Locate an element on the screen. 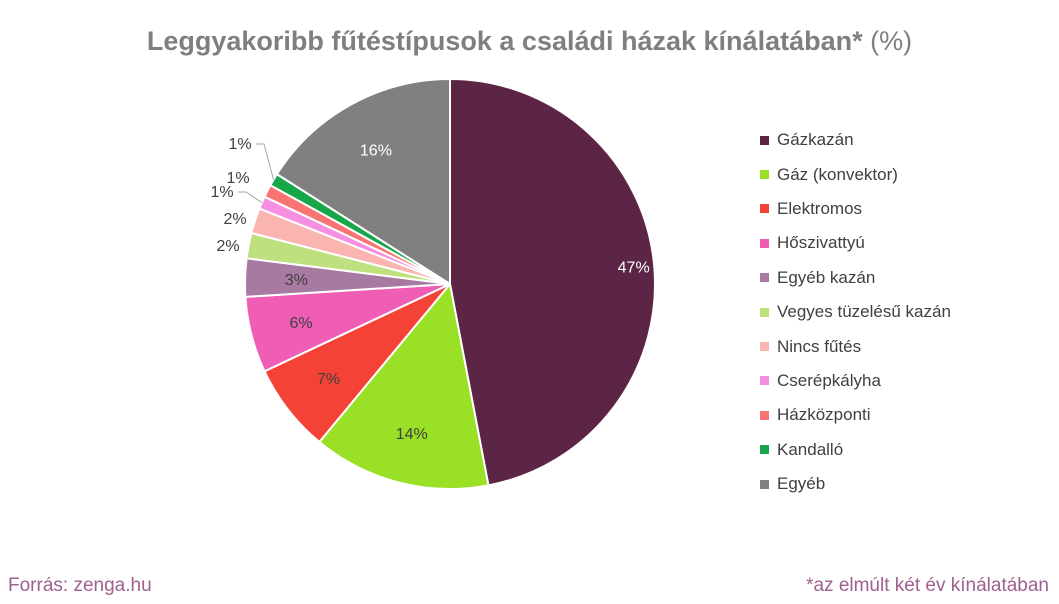 The image size is (1059, 604). legend-item-cserepkalyha: Cserépkályha is located at coordinates (855, 381).